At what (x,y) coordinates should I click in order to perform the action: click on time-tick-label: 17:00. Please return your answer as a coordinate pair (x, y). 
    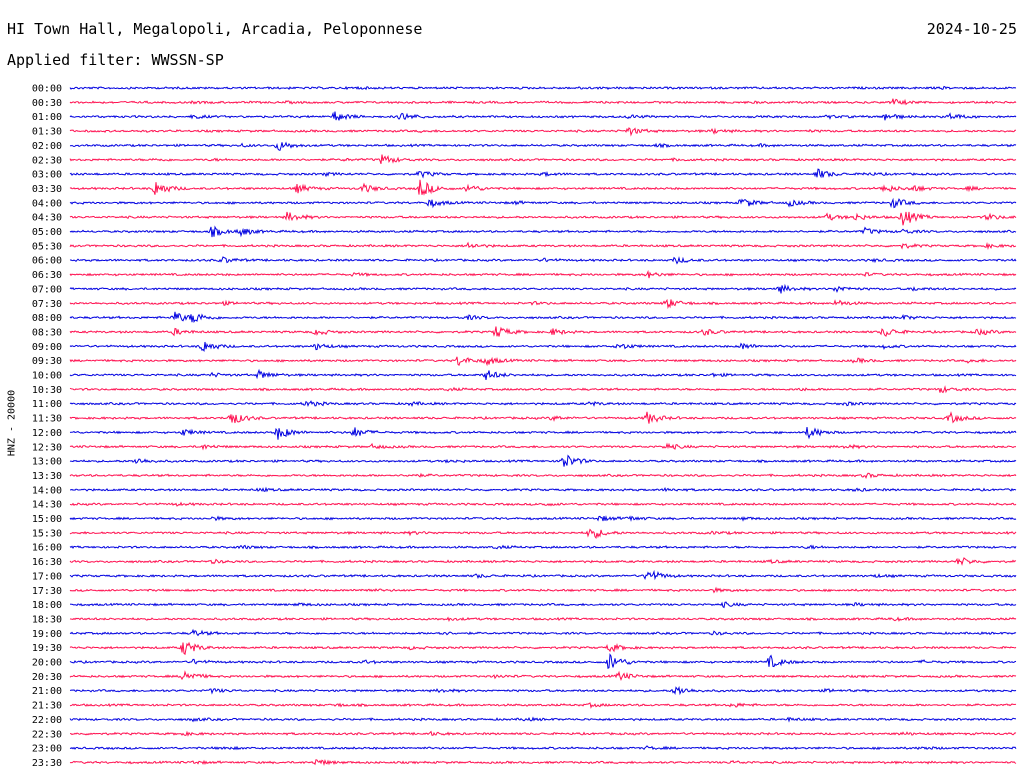
    Looking at the image, I should click on (47, 576).